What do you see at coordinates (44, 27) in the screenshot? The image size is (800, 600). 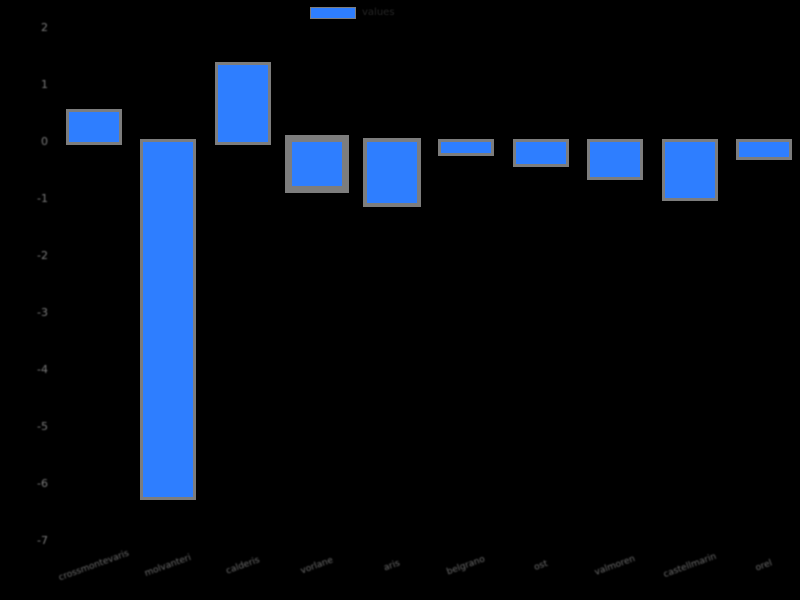 I see `y-tick-label: 2` at bounding box center [44, 27].